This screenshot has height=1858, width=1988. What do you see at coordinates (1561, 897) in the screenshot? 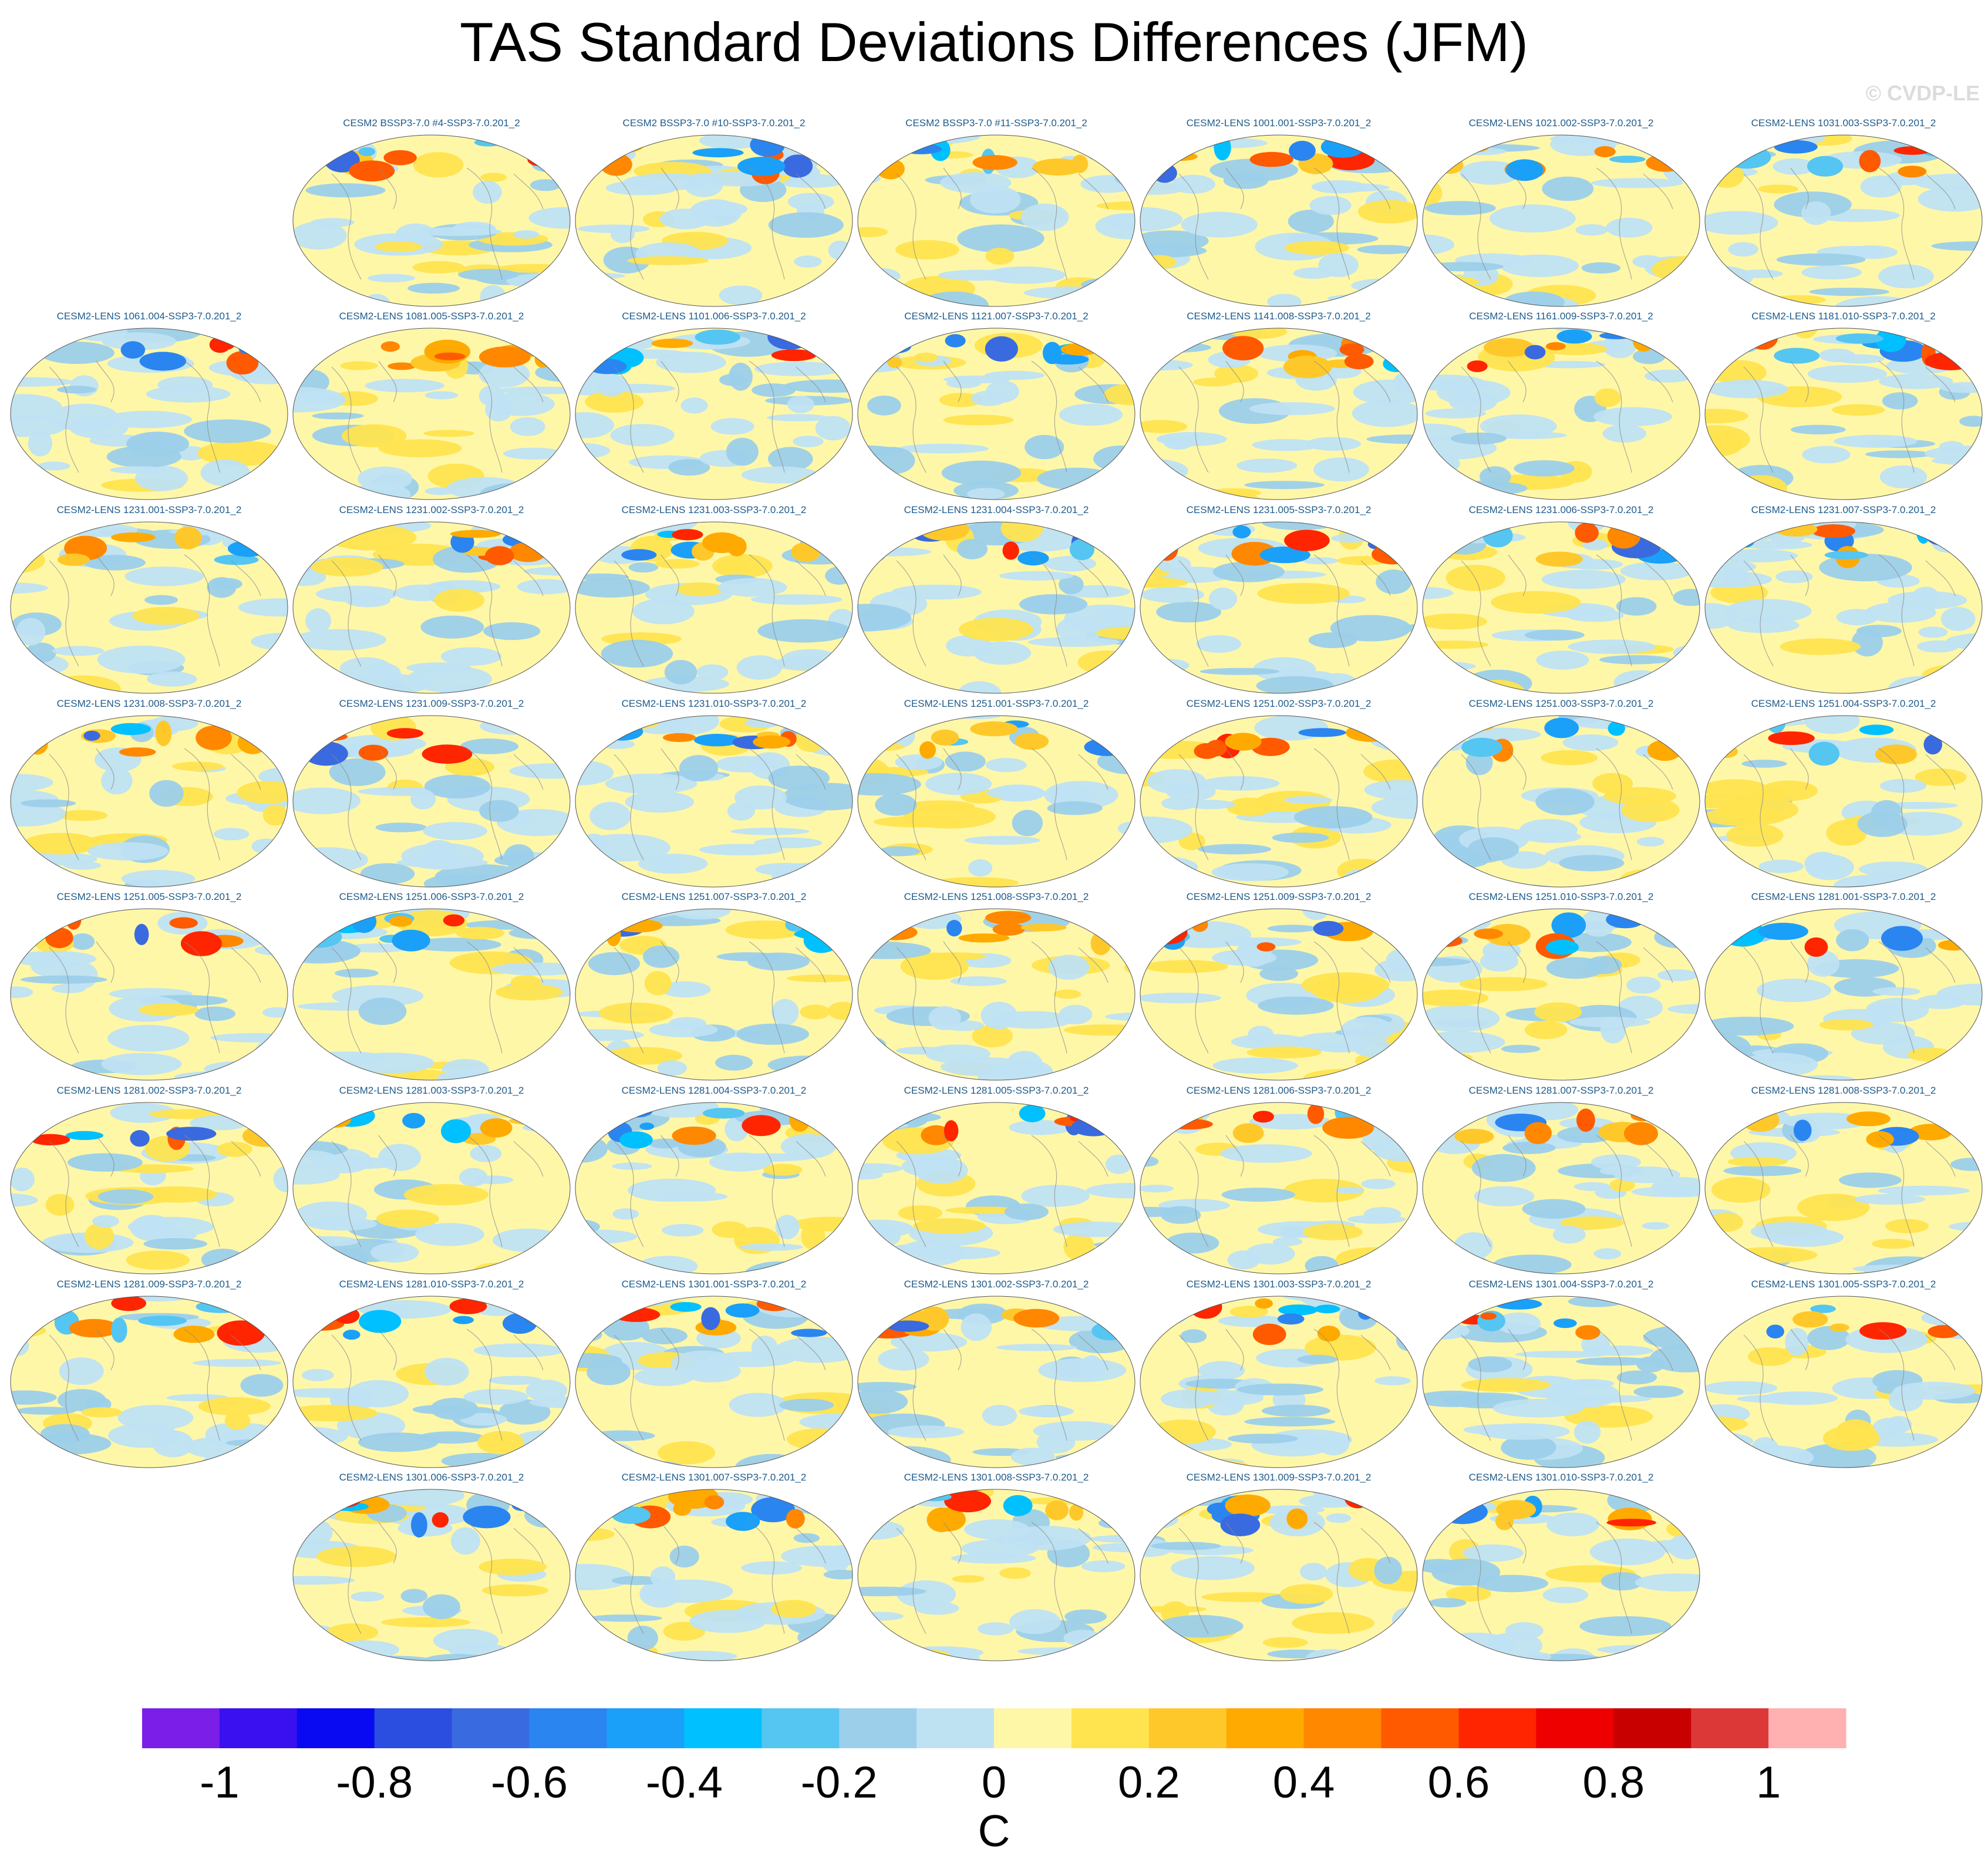
I see `panel-title: CESM2-LENS 1251.010-SSP3-7.0.201_2` at bounding box center [1561, 897].